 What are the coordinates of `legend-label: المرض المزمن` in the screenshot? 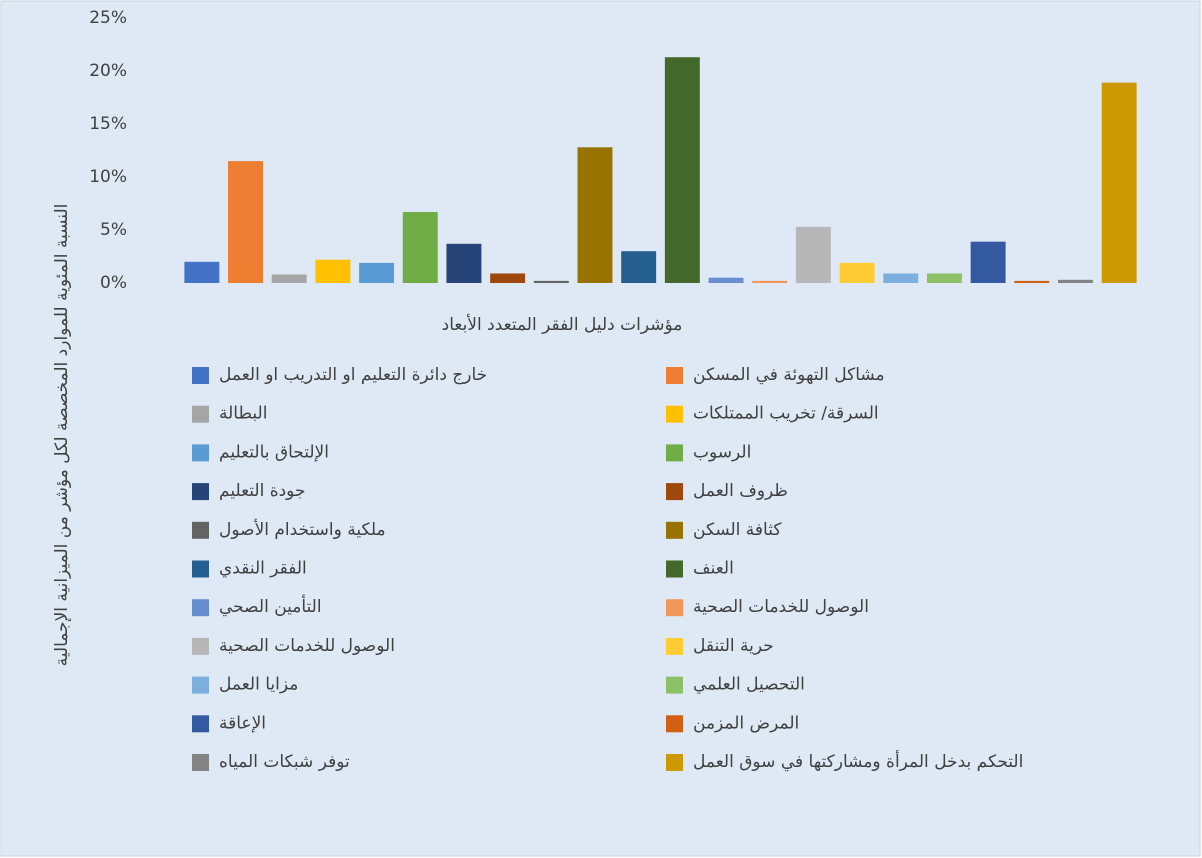 It's located at (746, 723).